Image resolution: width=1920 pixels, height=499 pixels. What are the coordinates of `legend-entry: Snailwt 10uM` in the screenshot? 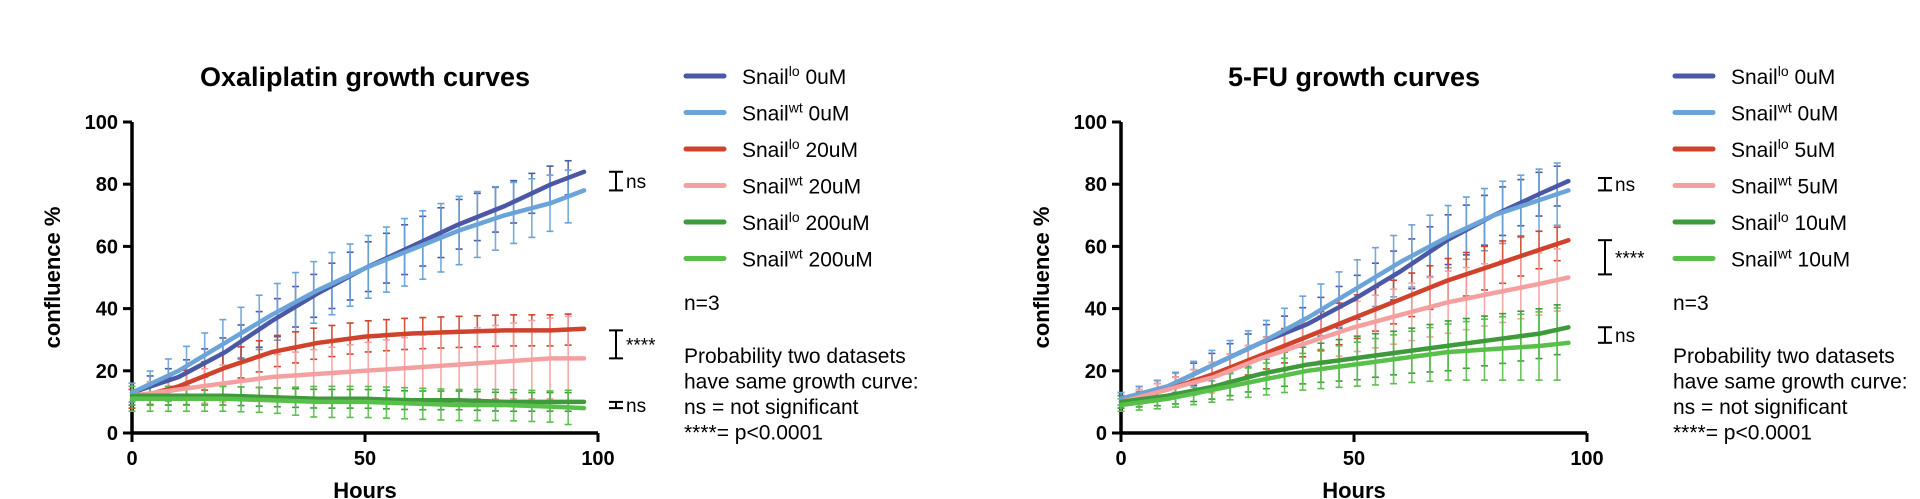 It's located at (1790, 259).